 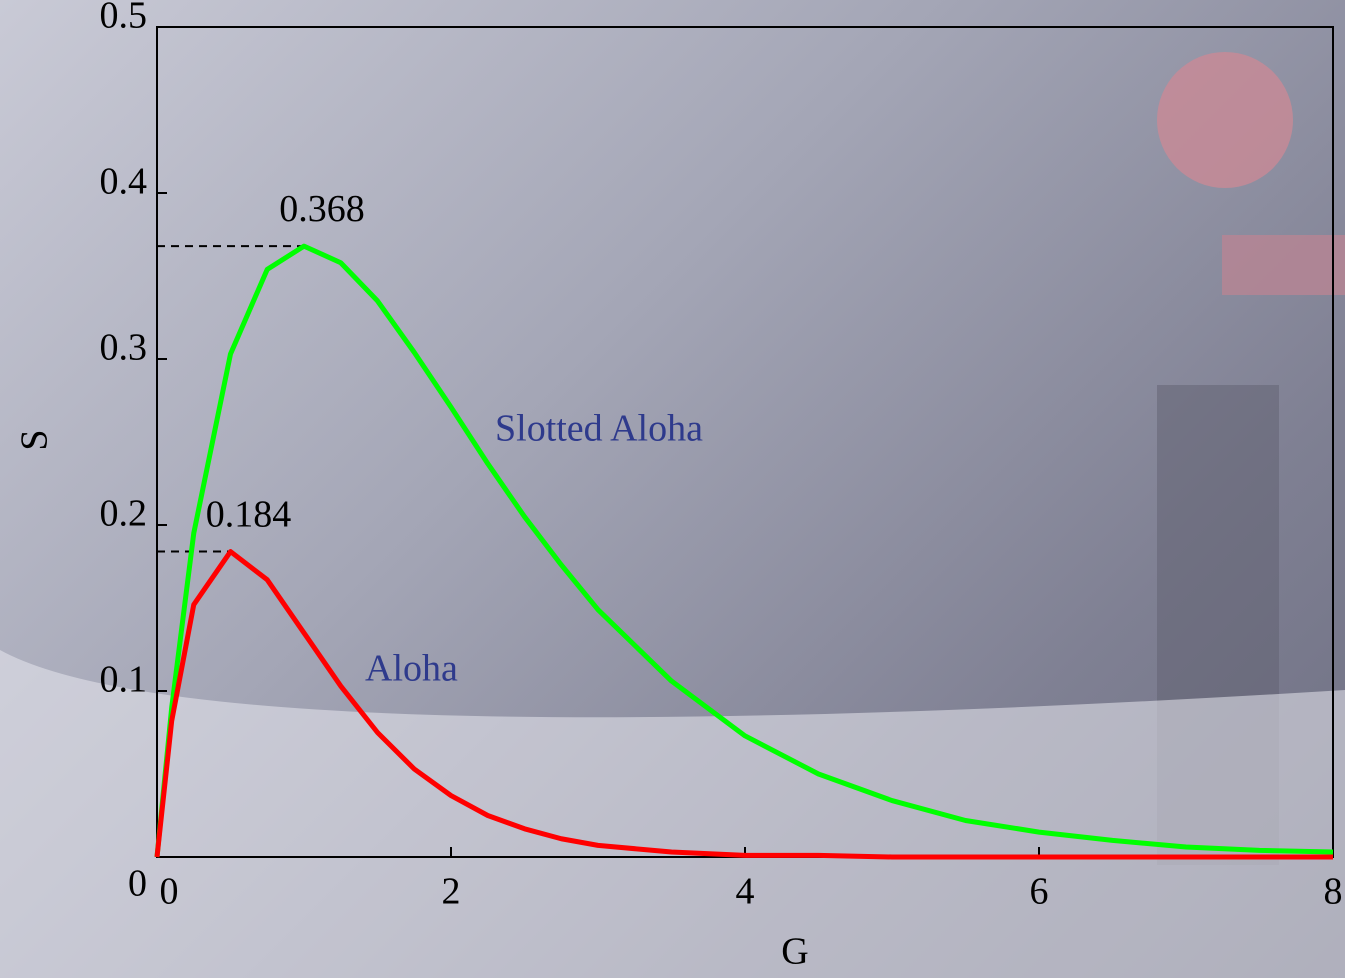 I want to click on x-tick-label: 6, so click(x=1039, y=892).